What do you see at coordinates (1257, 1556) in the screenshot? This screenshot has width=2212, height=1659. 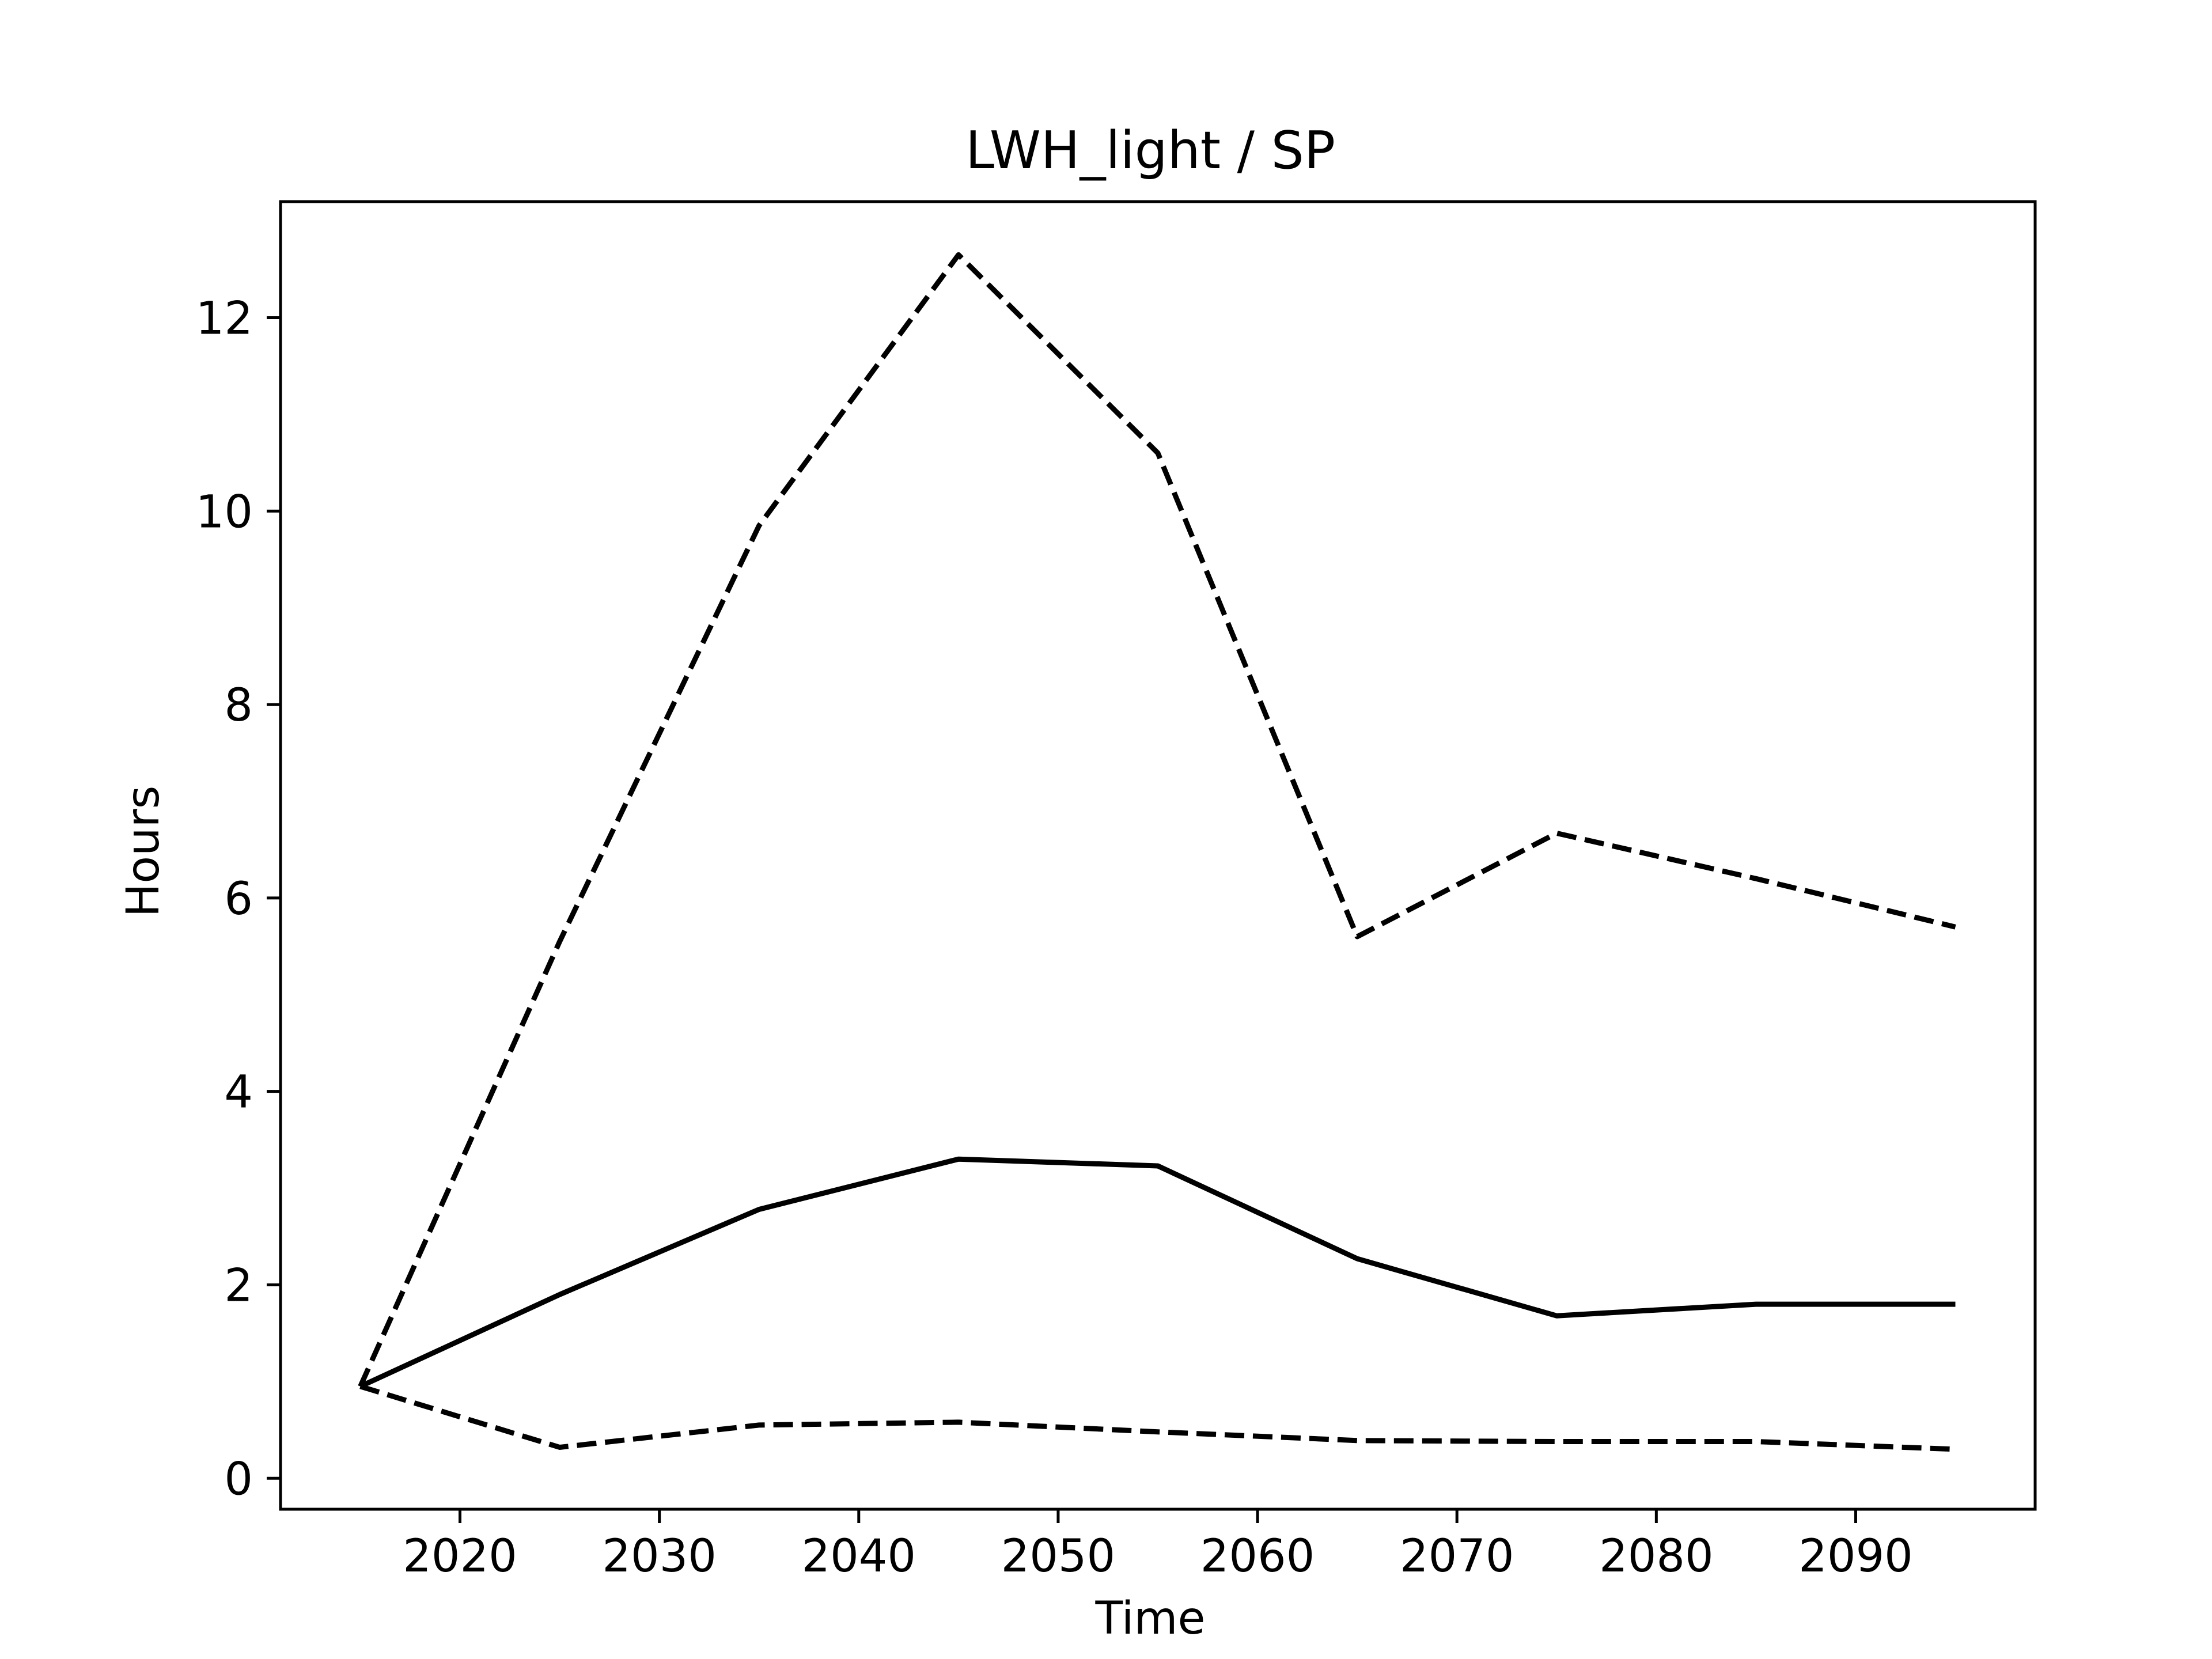 I see `x-tick-label: 2060` at bounding box center [1257, 1556].